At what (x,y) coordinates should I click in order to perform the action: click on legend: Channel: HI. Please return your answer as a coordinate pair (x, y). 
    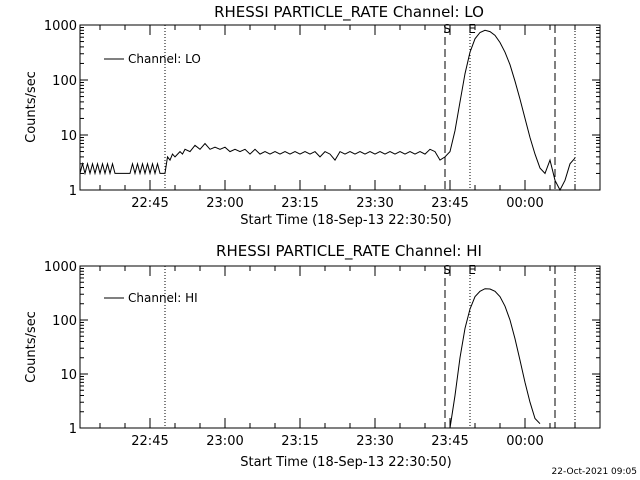
    Looking at the image, I should click on (151, 298).